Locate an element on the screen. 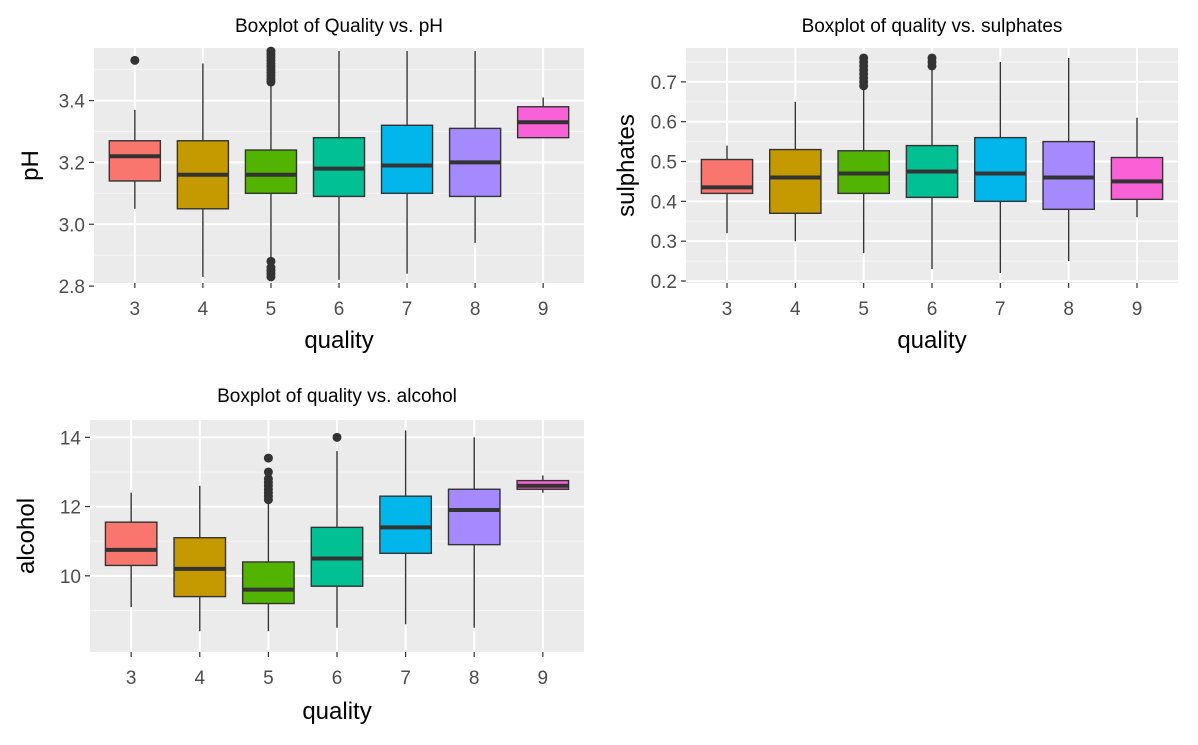 The height and width of the screenshot is (745, 1198). y-tick-label: 2.8 is located at coordinates (72, 287).